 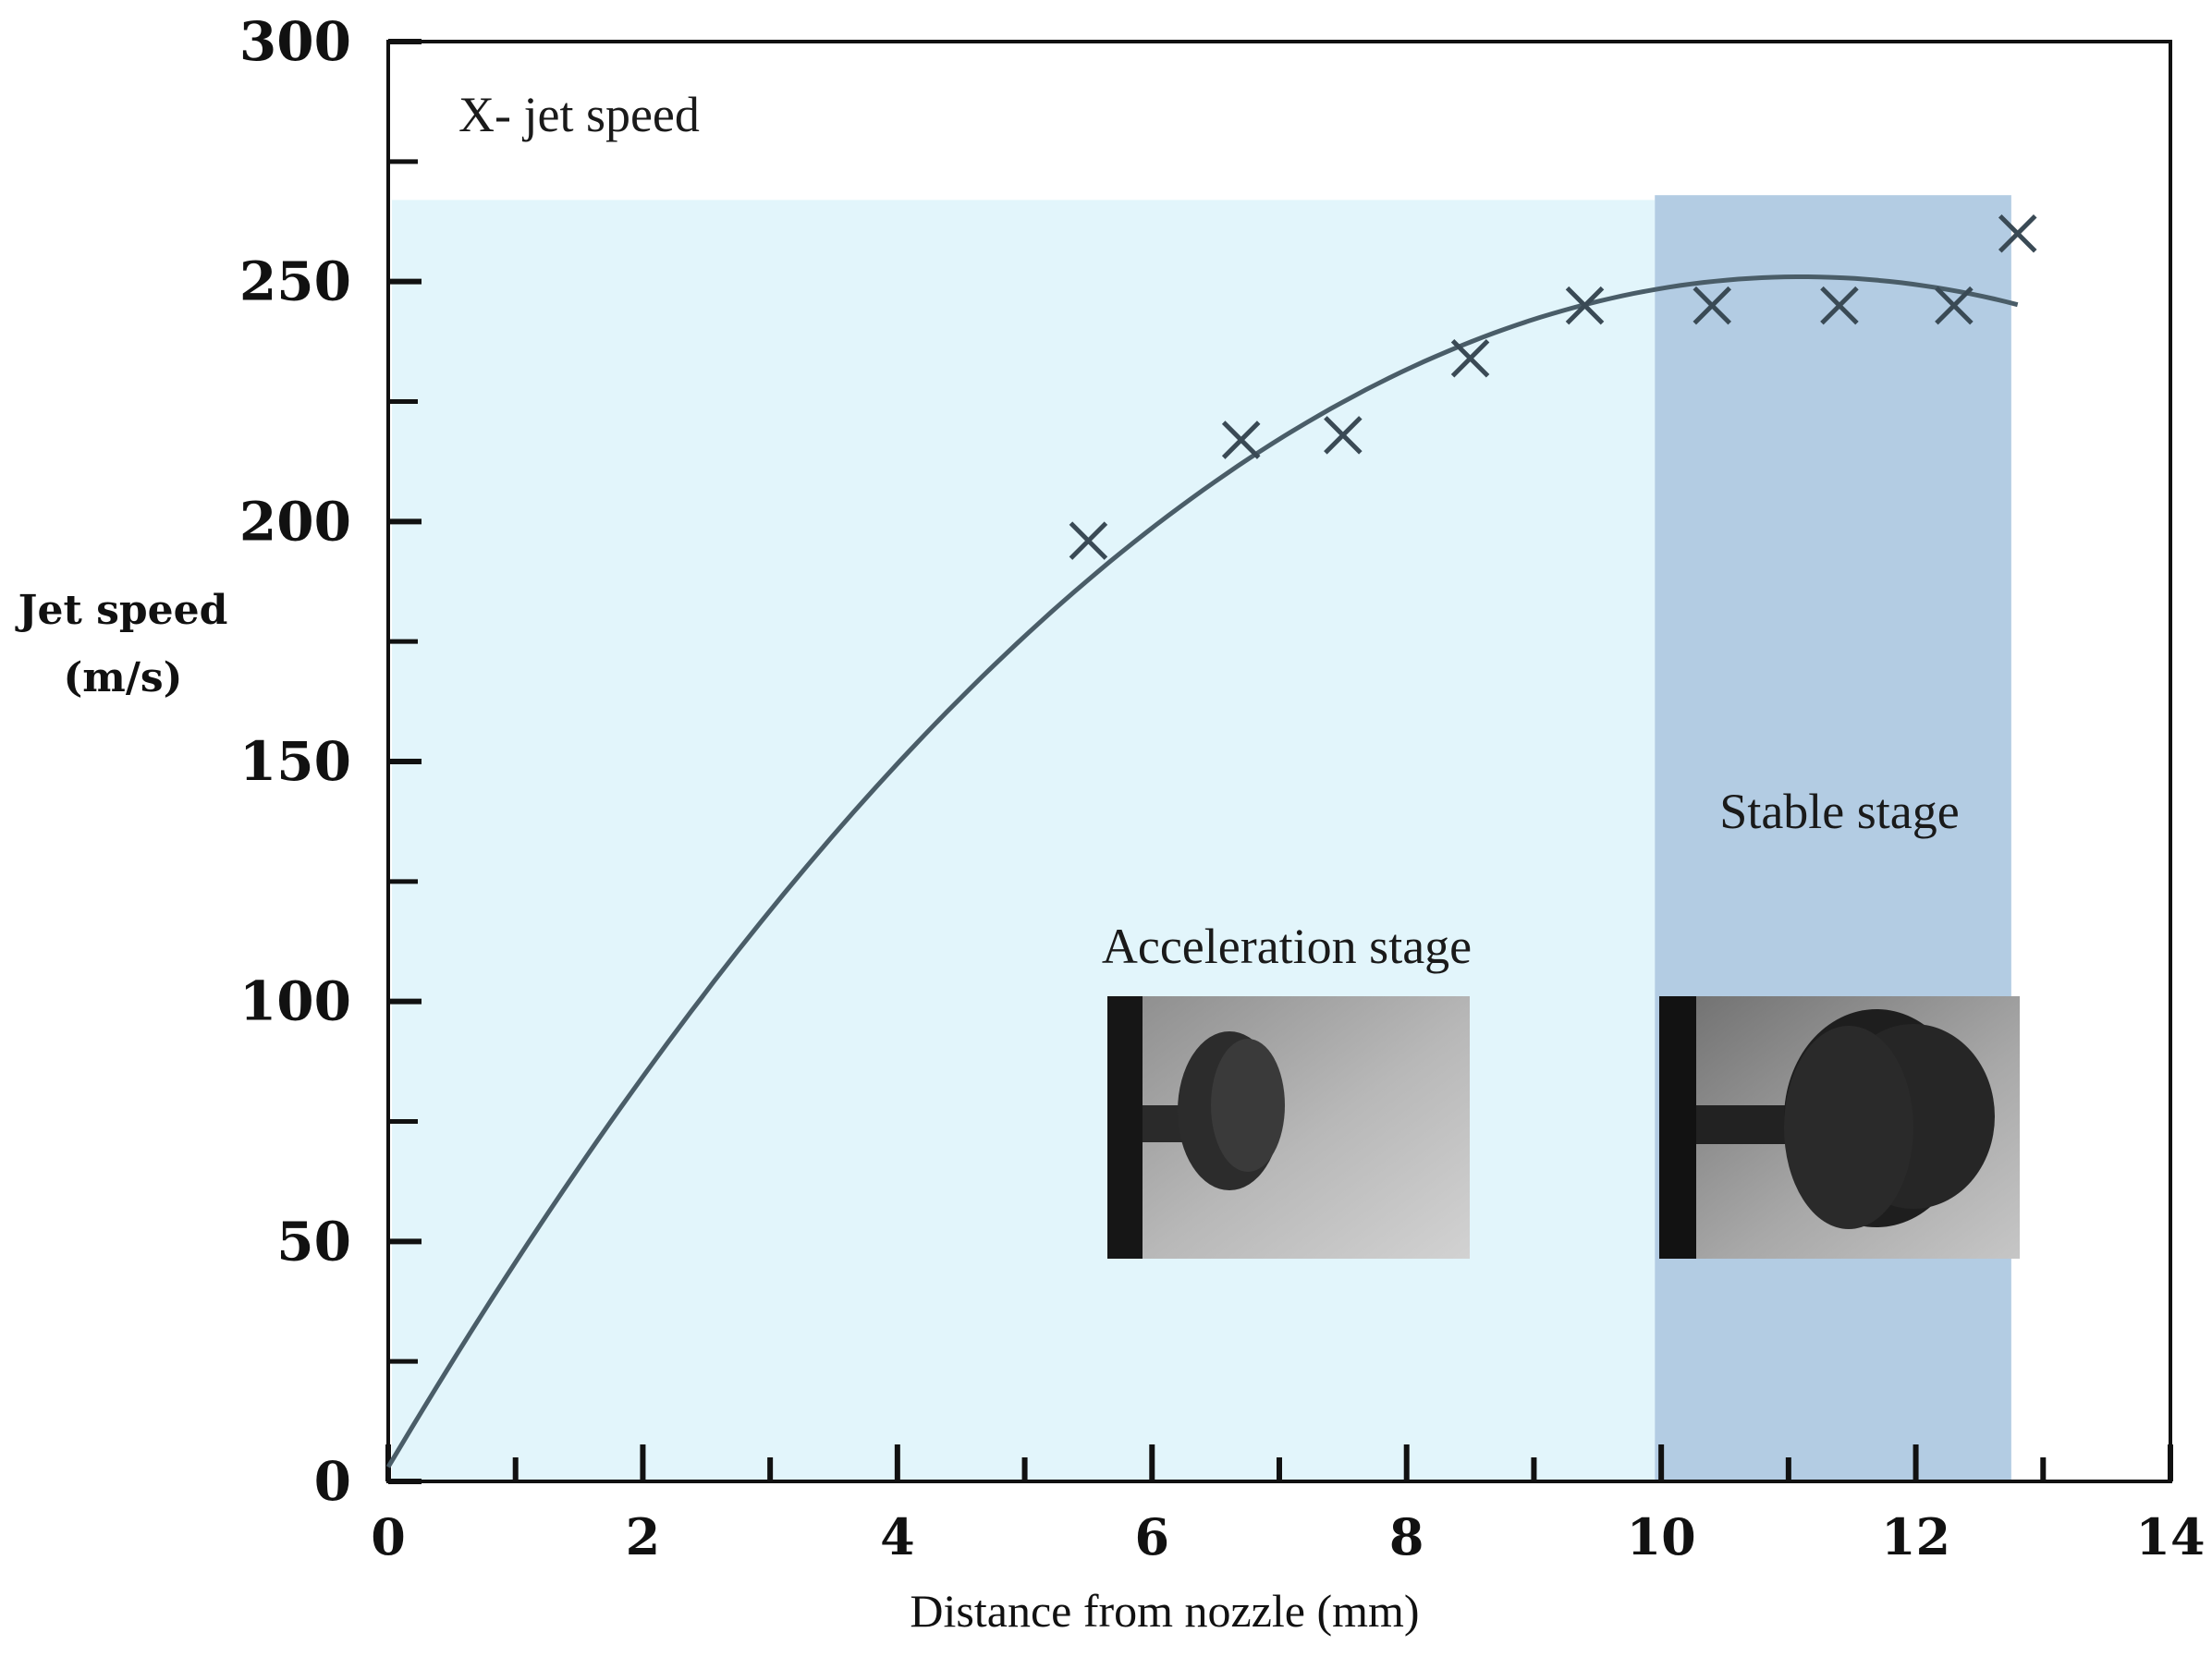 What do you see at coordinates (1151, 1537) in the screenshot?
I see `x-tick-label-6: 6` at bounding box center [1151, 1537].